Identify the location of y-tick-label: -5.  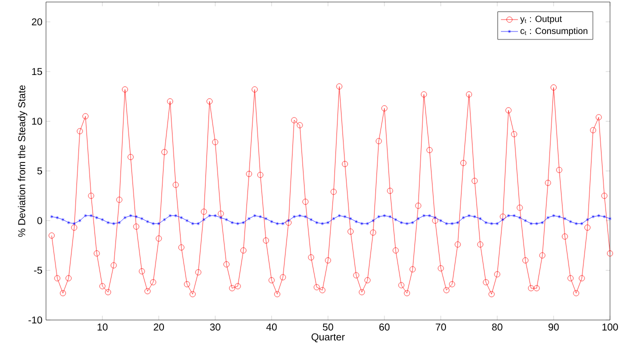
(38, 270).